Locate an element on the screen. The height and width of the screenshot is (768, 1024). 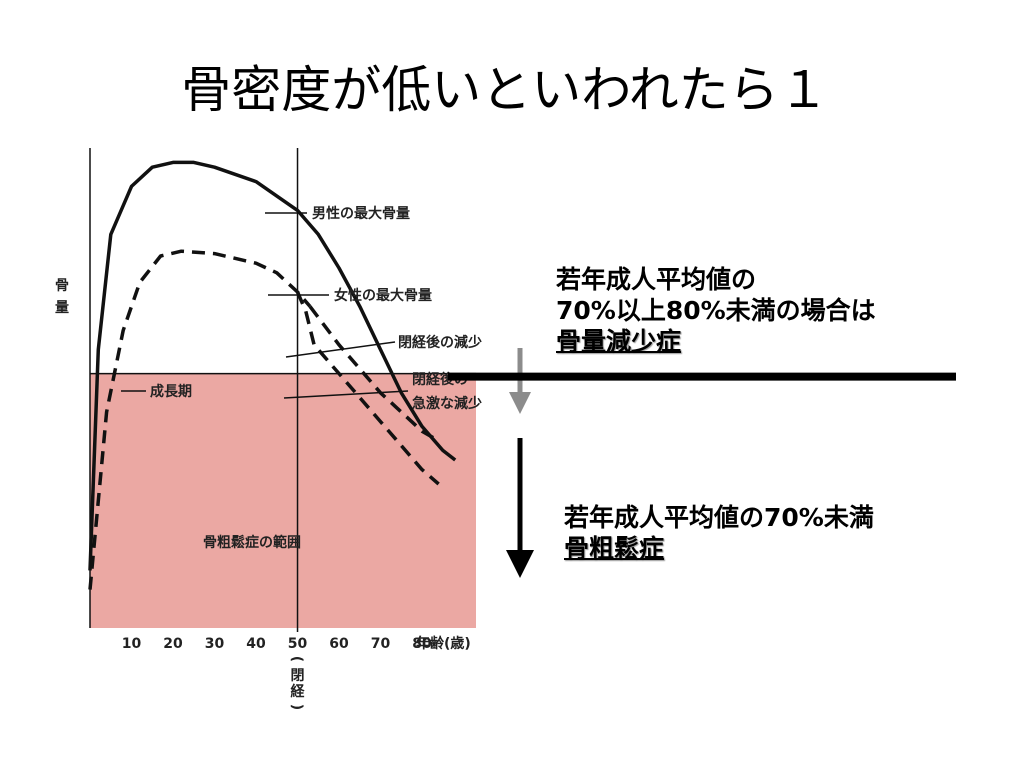
annotation-6: 急激な減少 is located at coordinates (447, 403).